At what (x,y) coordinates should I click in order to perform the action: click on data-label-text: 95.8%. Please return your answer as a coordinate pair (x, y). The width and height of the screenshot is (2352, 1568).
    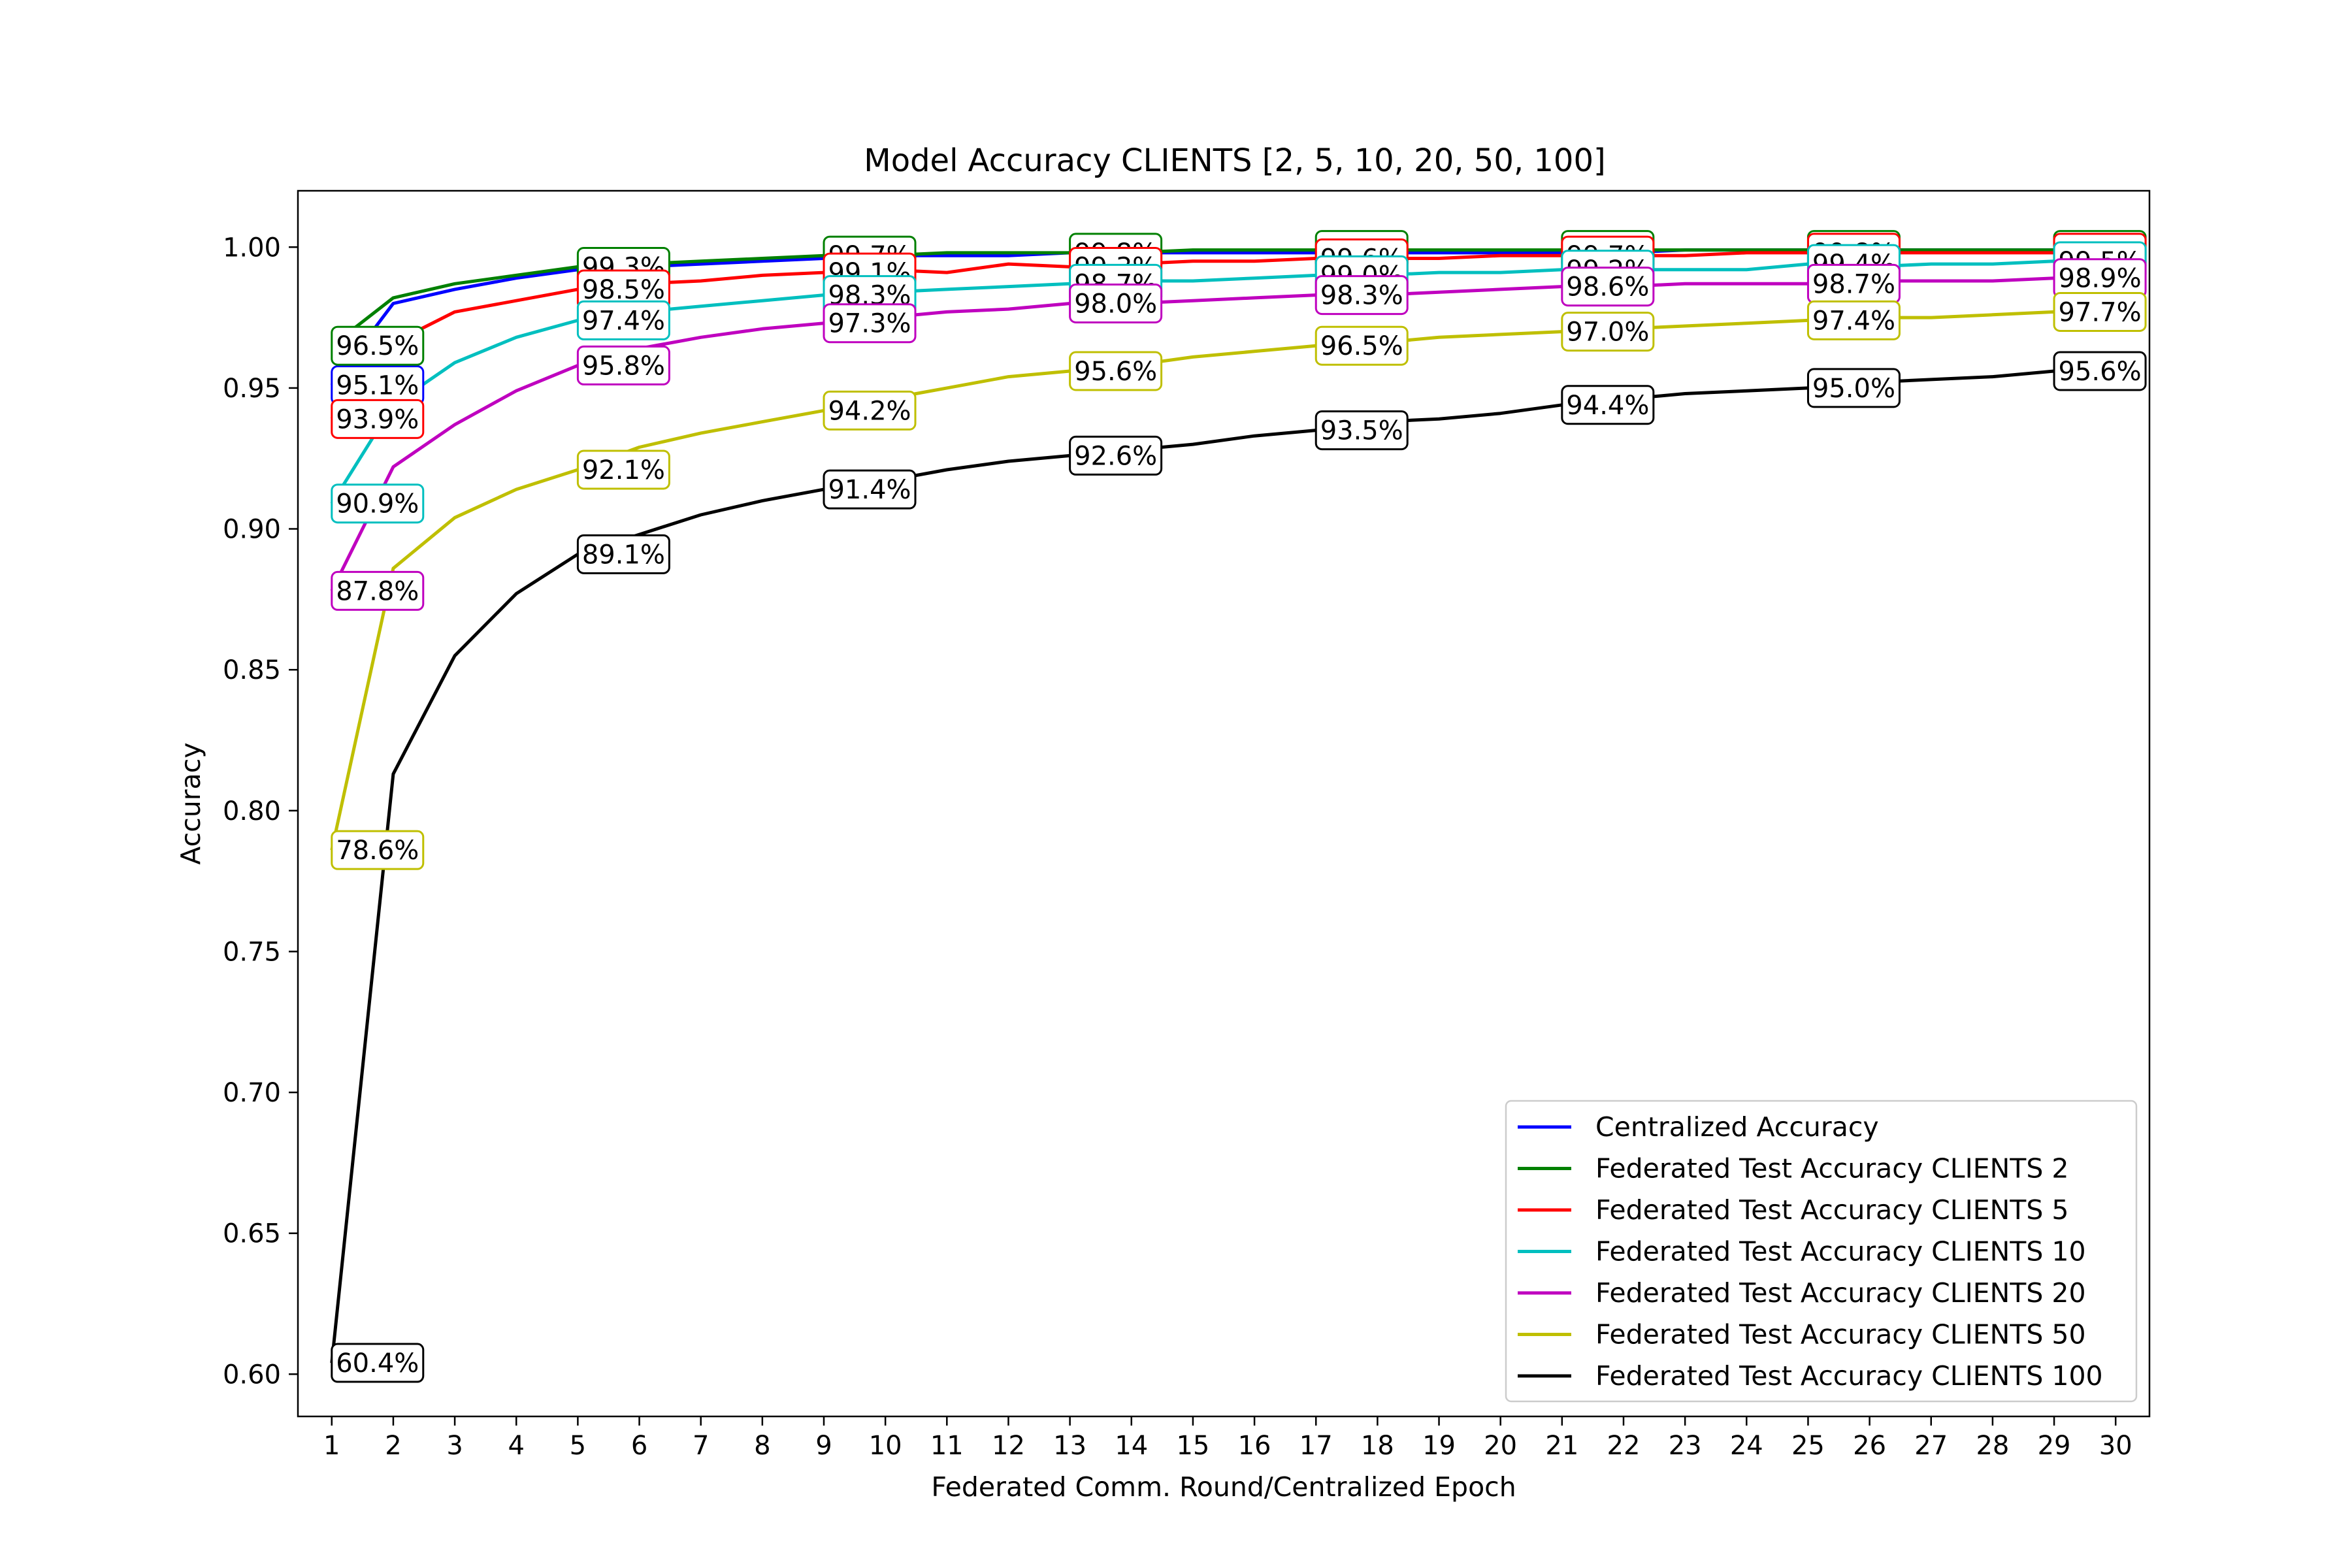
    Looking at the image, I should click on (623, 366).